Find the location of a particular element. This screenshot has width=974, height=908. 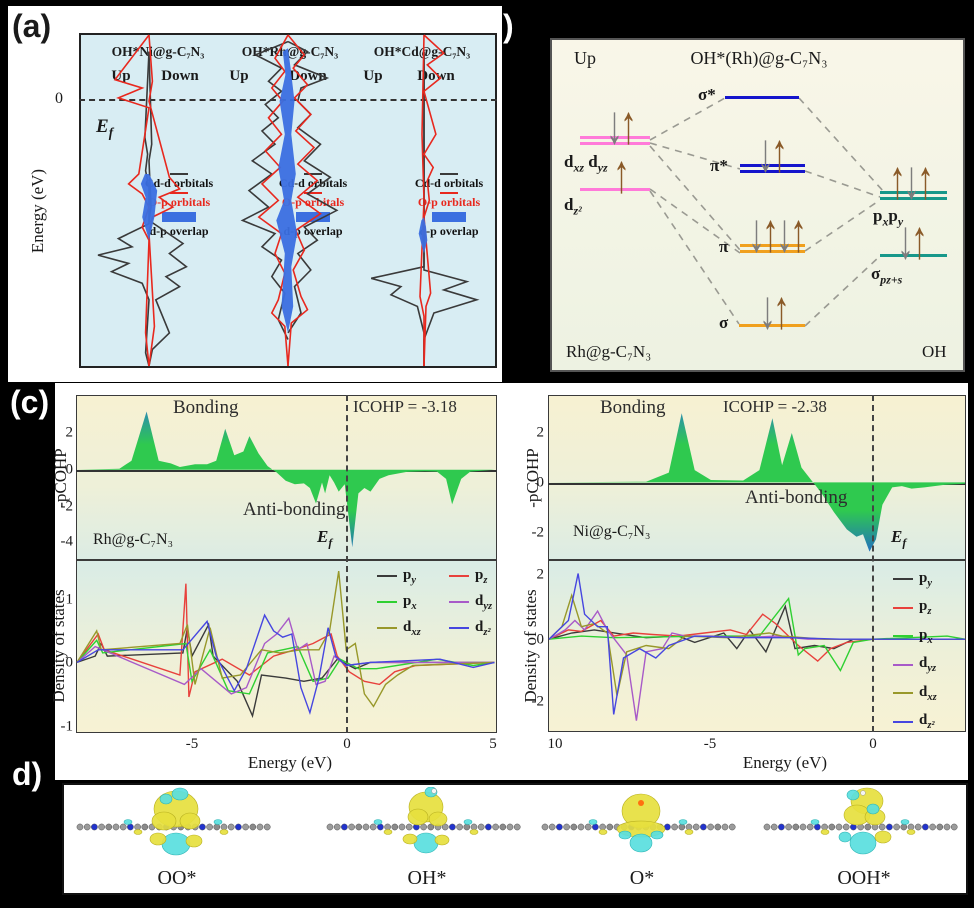

oxygen-atom is located at coordinates (641, 803).